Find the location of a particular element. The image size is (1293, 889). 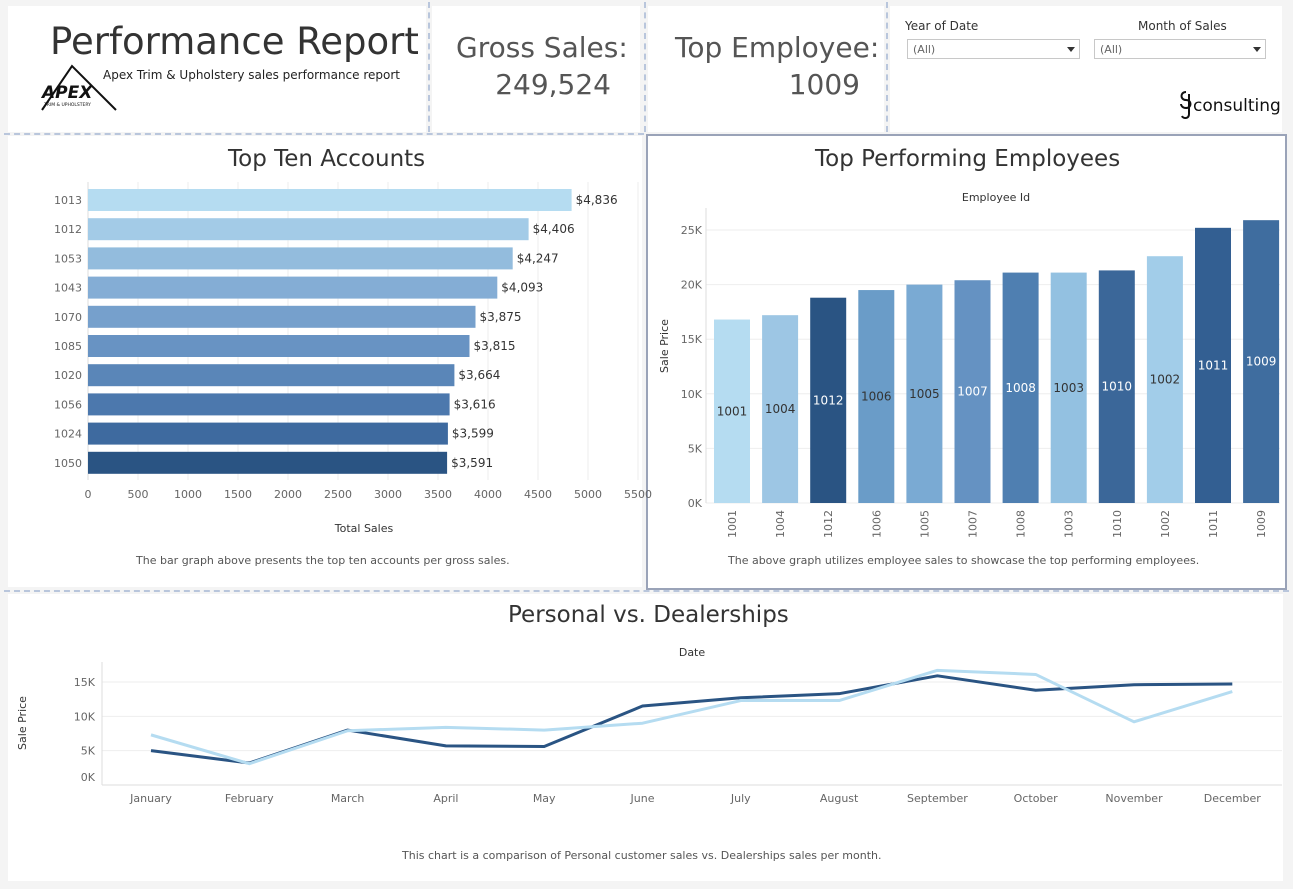

filters-panel is located at coordinates (1086, 69).